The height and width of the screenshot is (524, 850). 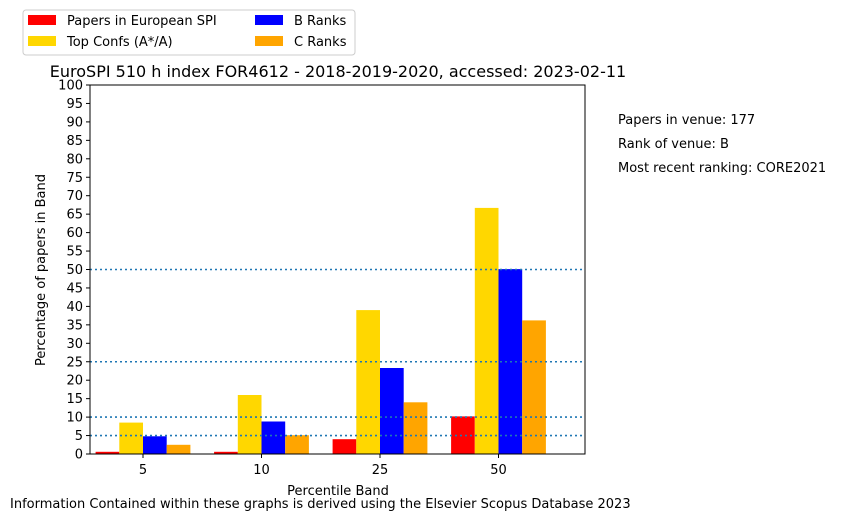 I want to click on side-note: Papers in venue: 177, so click(x=686, y=120).